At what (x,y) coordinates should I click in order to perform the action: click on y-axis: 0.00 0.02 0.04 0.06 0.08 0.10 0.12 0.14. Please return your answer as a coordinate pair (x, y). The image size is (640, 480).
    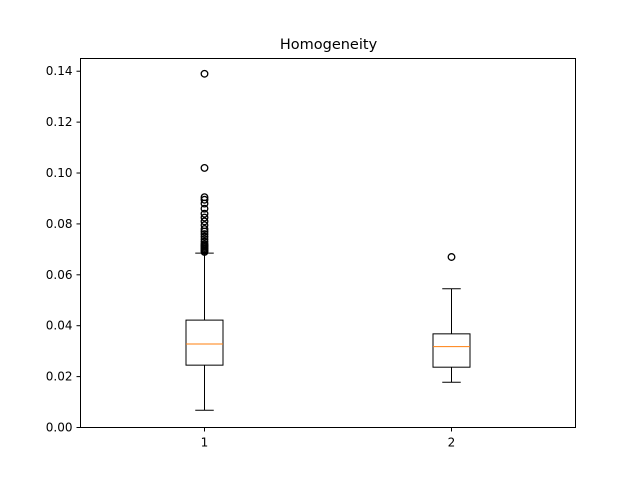
    Looking at the image, I should click on (63, 249).